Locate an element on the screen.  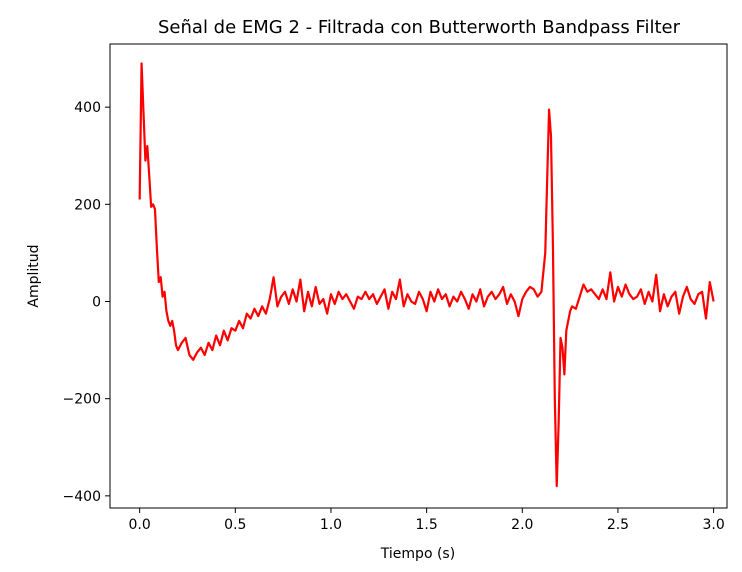
x-axis-label: Tiempo (s) is located at coordinates (417, 554).